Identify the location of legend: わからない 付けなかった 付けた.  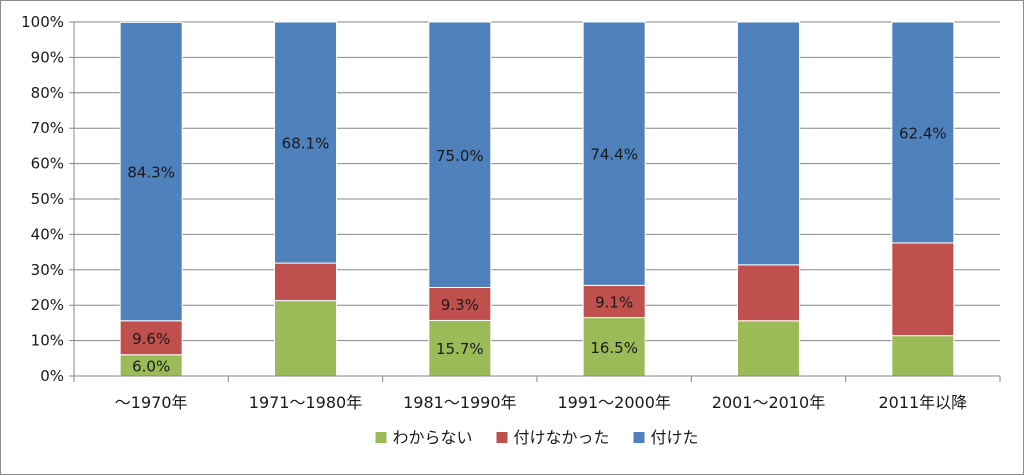
(537, 437).